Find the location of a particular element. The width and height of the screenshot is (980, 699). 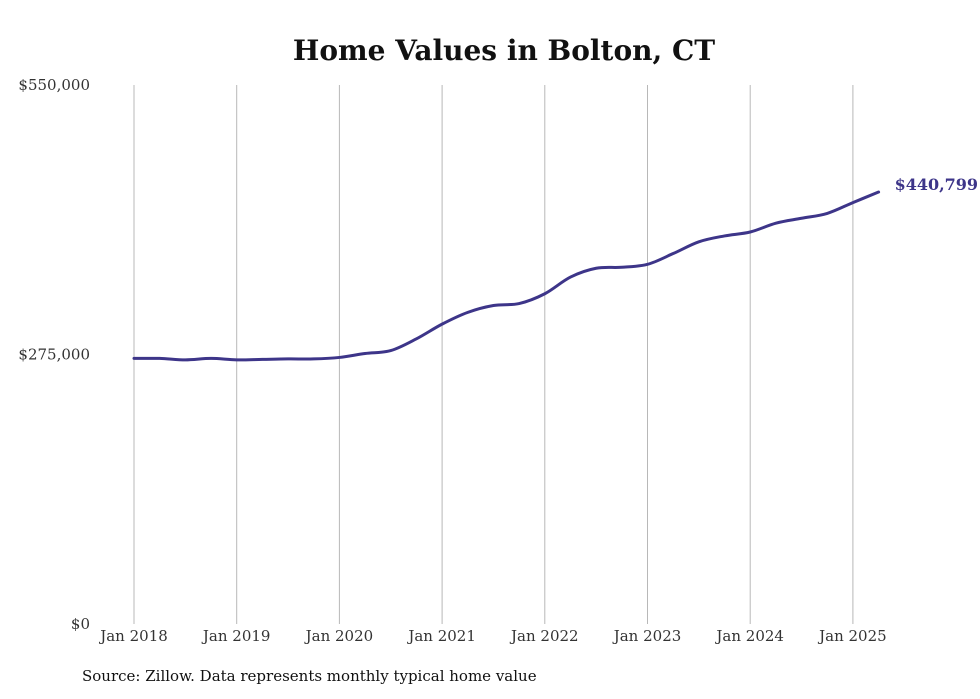

y-tick-label: $275,000 is located at coordinates (54, 355).